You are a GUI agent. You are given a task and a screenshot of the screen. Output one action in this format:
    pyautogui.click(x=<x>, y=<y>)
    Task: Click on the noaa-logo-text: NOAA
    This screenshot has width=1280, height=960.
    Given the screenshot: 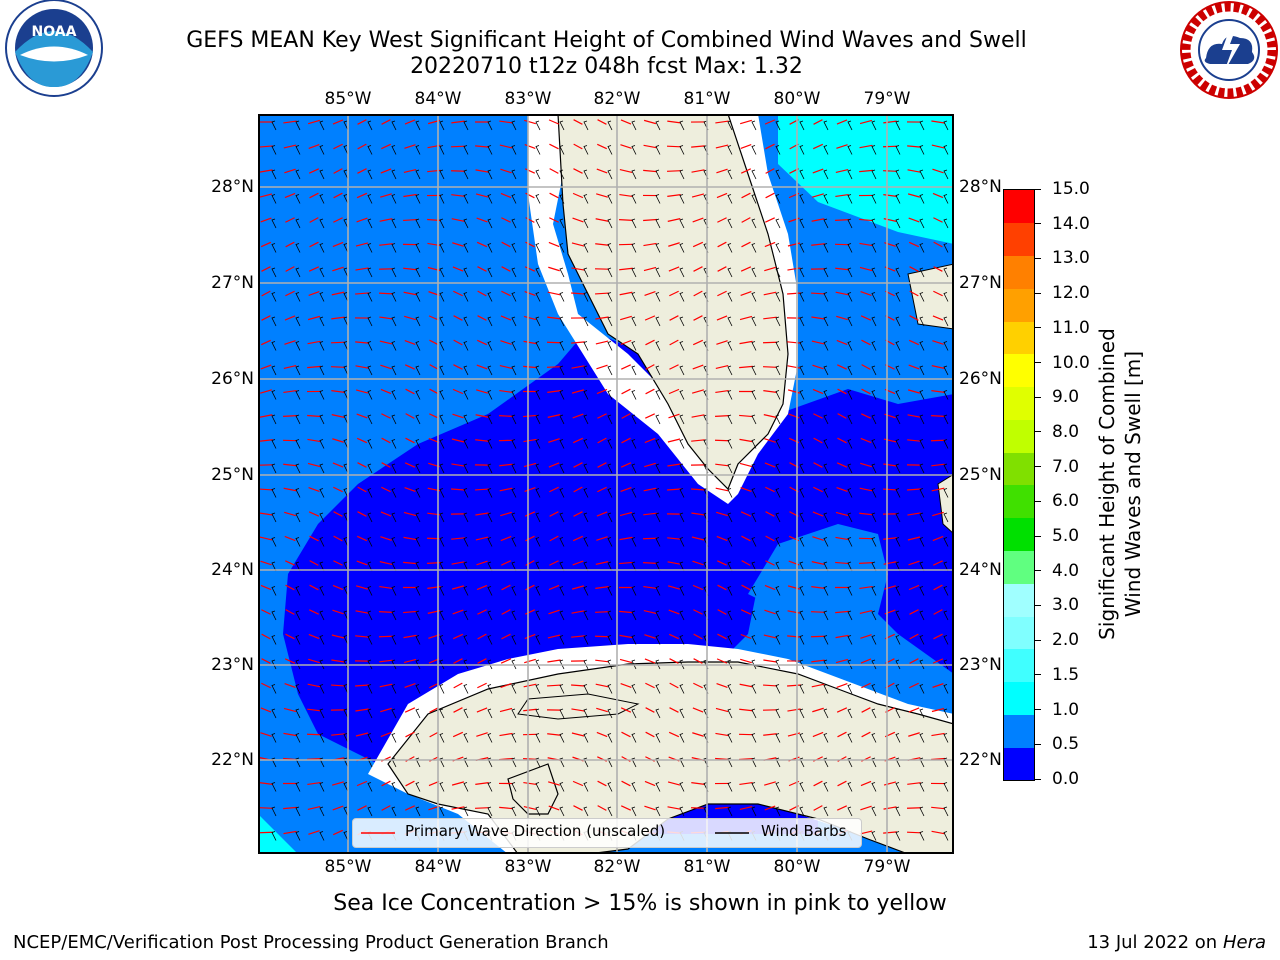 What is the action you would take?
    pyautogui.click(x=54, y=32)
    